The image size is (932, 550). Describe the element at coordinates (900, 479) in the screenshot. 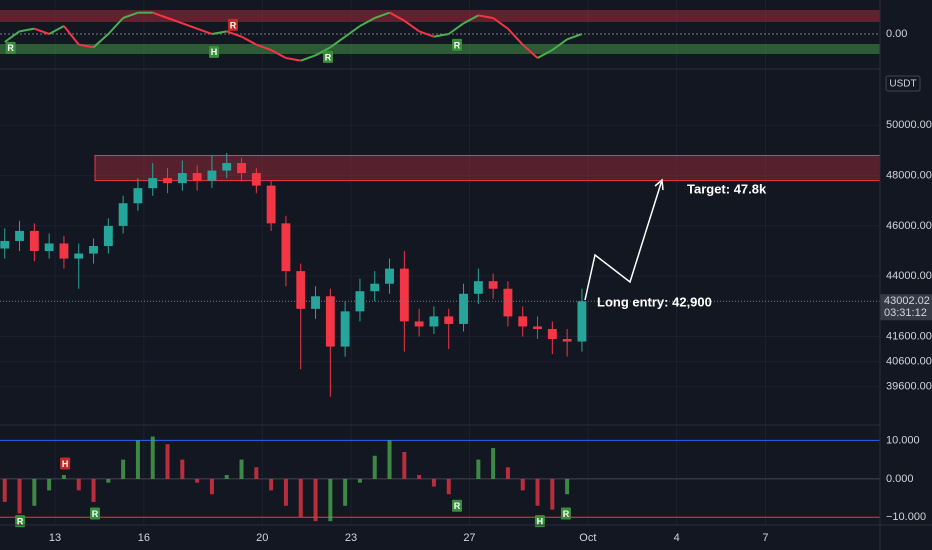

I see `y-tick-label: 0.000` at that location.